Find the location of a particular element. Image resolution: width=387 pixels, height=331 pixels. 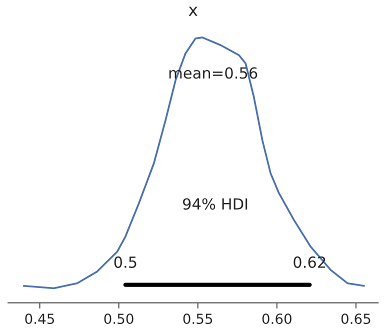

x-tick-label: 0.60 is located at coordinates (277, 319).